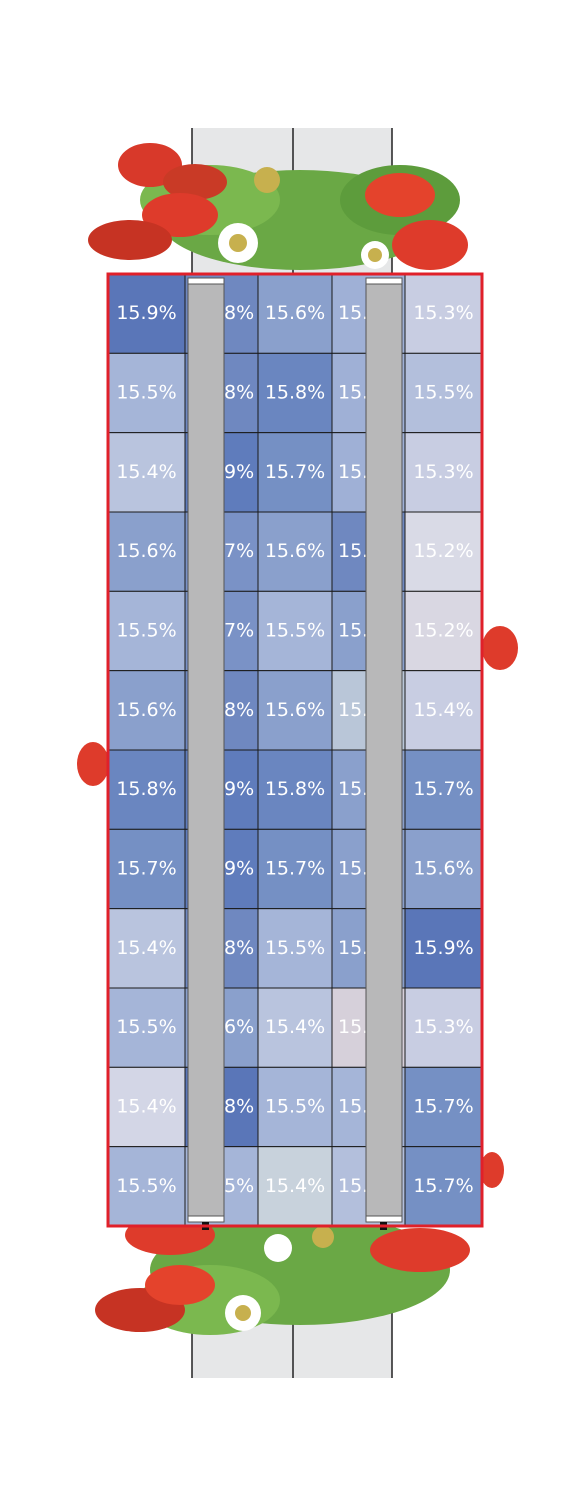 This screenshot has height=1489, width=578. I want to click on cell-value: 6%, so click(239, 1027).